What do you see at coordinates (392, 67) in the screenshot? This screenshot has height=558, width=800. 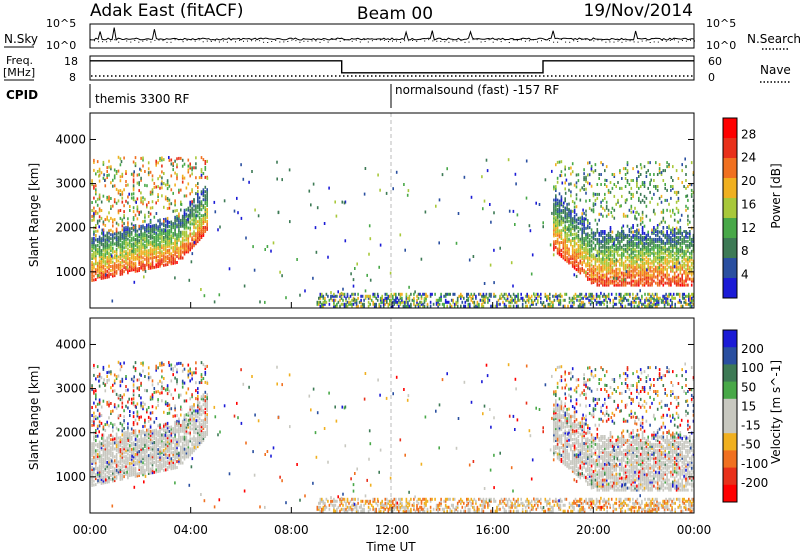 I see `freq-trace` at bounding box center [392, 67].